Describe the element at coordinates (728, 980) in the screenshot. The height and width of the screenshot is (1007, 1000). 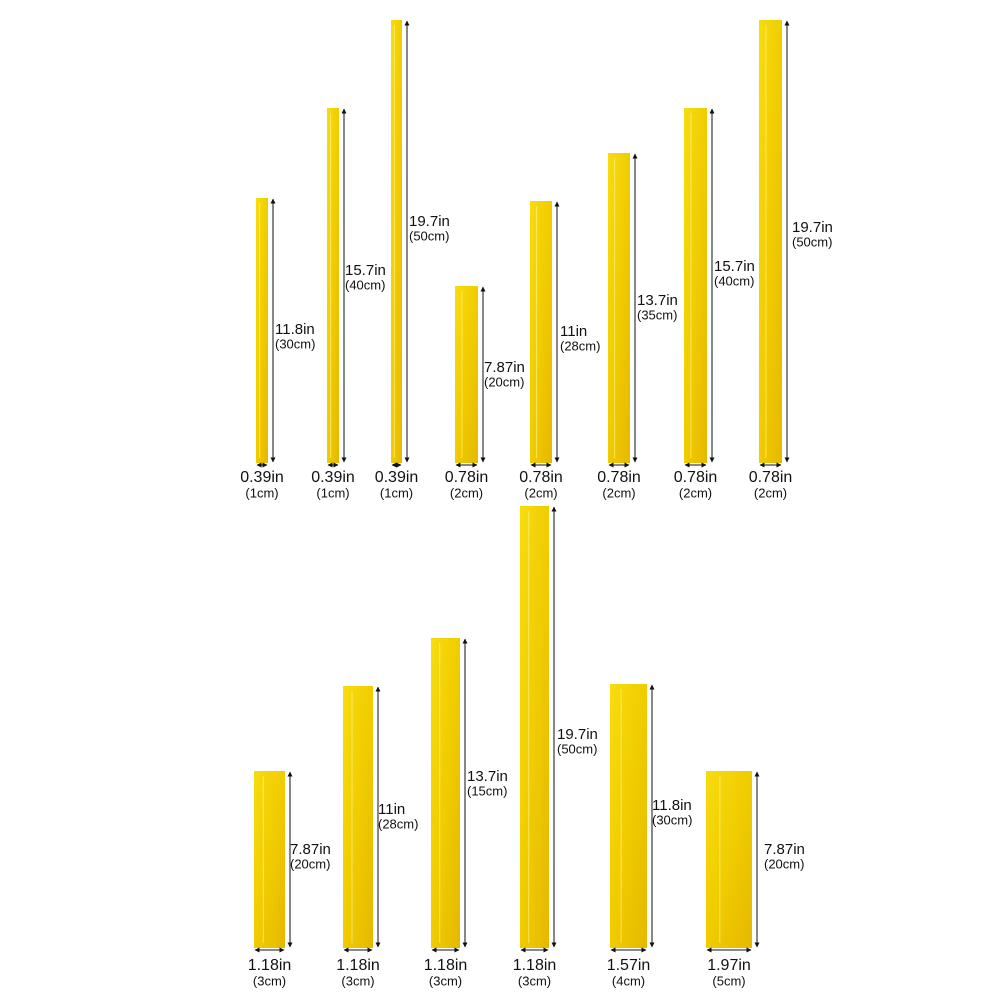
I see `width-cm: (5cm)` at that location.